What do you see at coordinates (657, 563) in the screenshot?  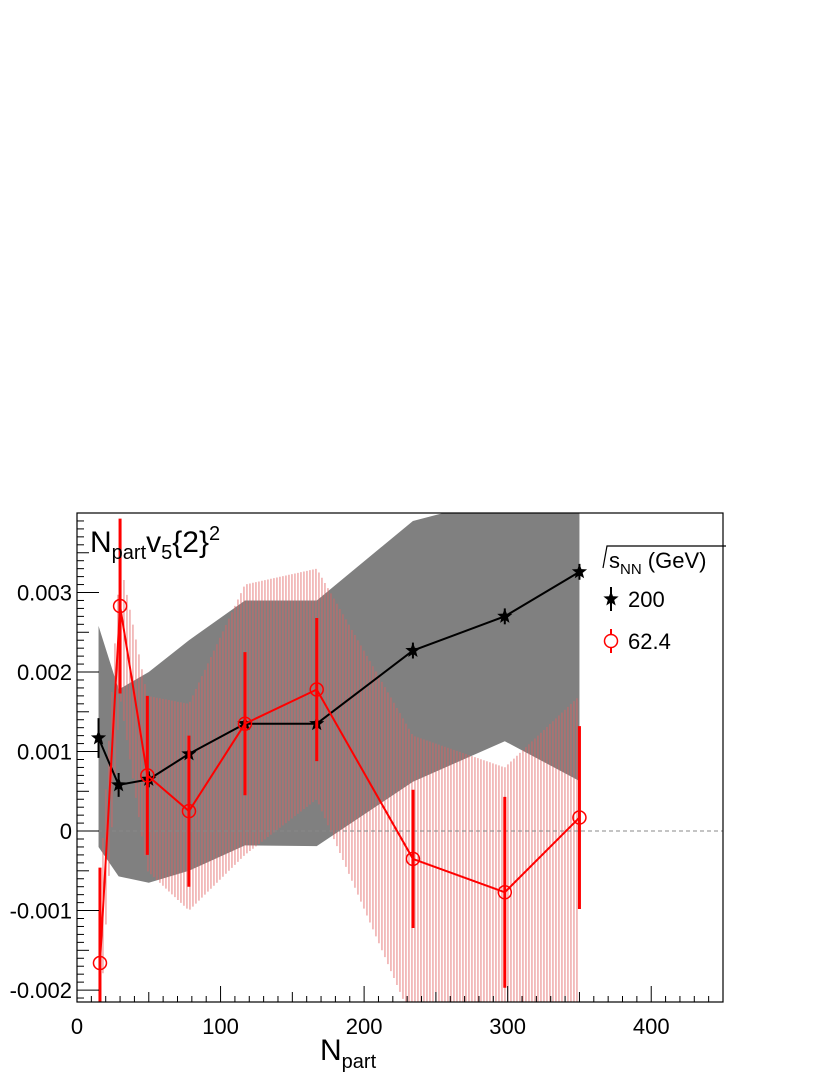 I see `legend-header: sNN (GeV)` at bounding box center [657, 563].